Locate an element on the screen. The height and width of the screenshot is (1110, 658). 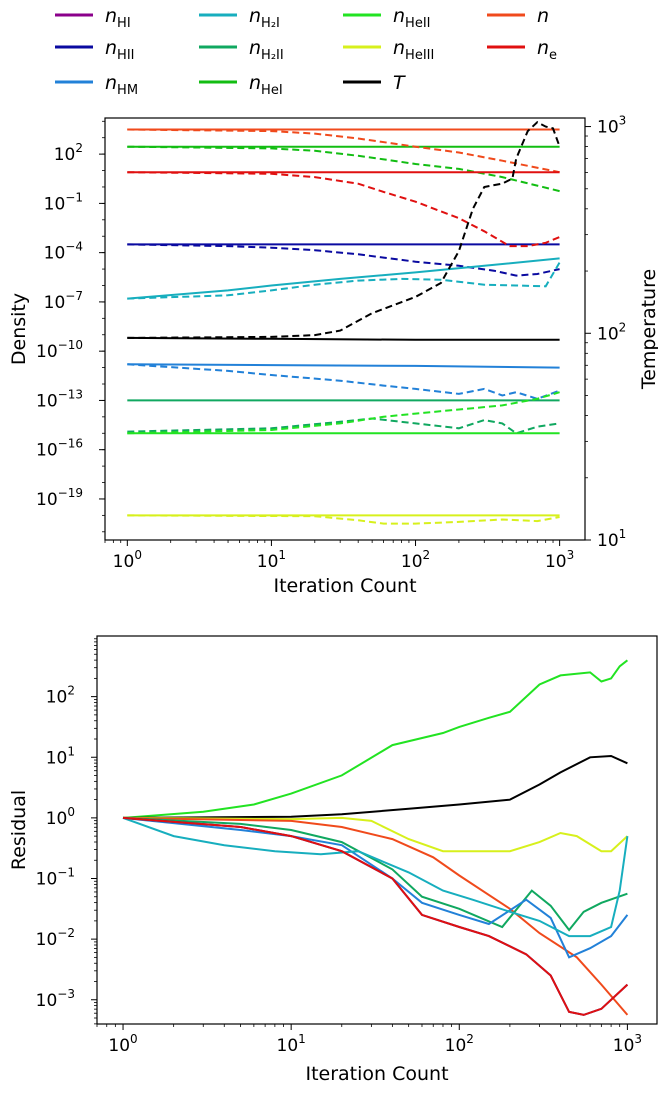
residual-x-axis-label: Iteration Count is located at coordinates (376, 1074).